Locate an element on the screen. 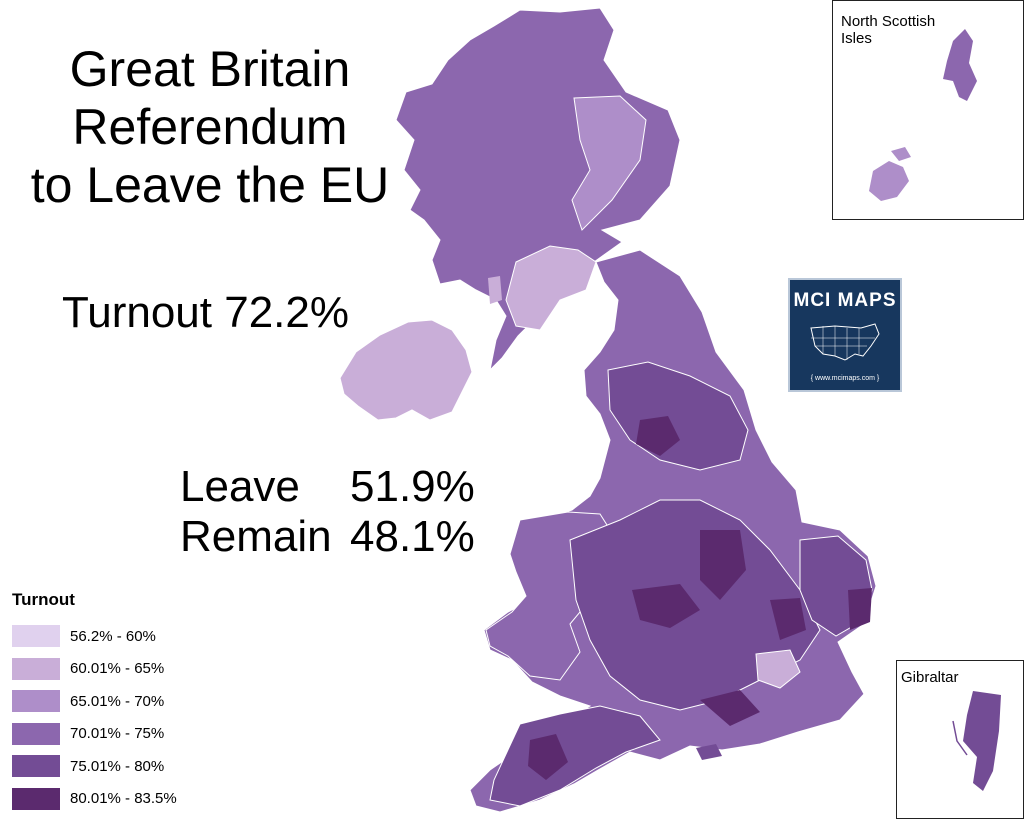  title-line-2: Referendum is located at coordinates (210, 127).